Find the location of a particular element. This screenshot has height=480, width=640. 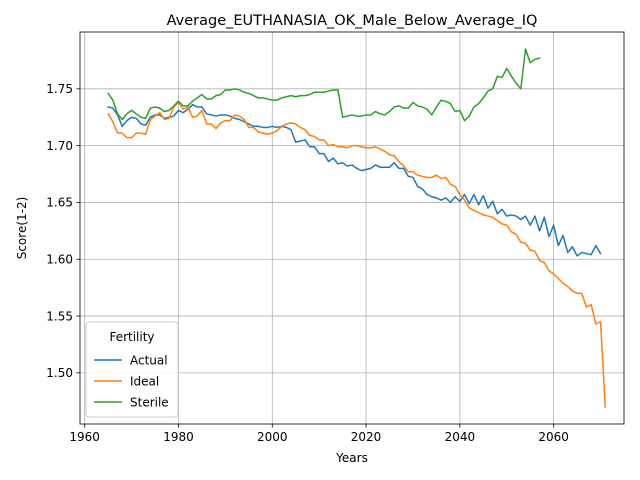

y-tick-label: 1.70 is located at coordinates (59, 146).